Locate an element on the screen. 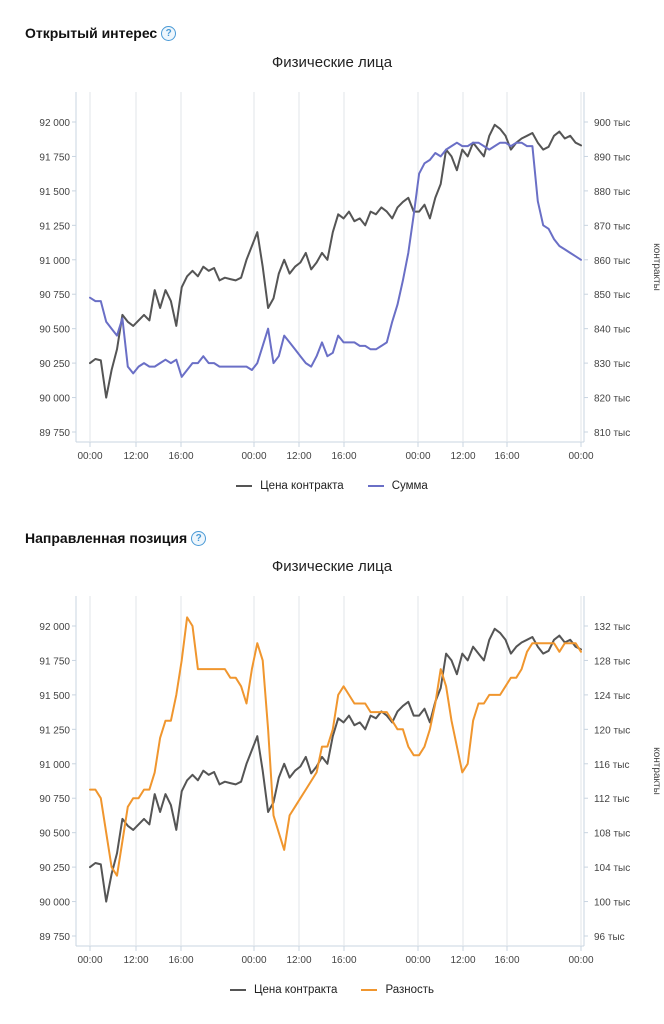  section-title-text: Открытый интерес is located at coordinates (91, 33).